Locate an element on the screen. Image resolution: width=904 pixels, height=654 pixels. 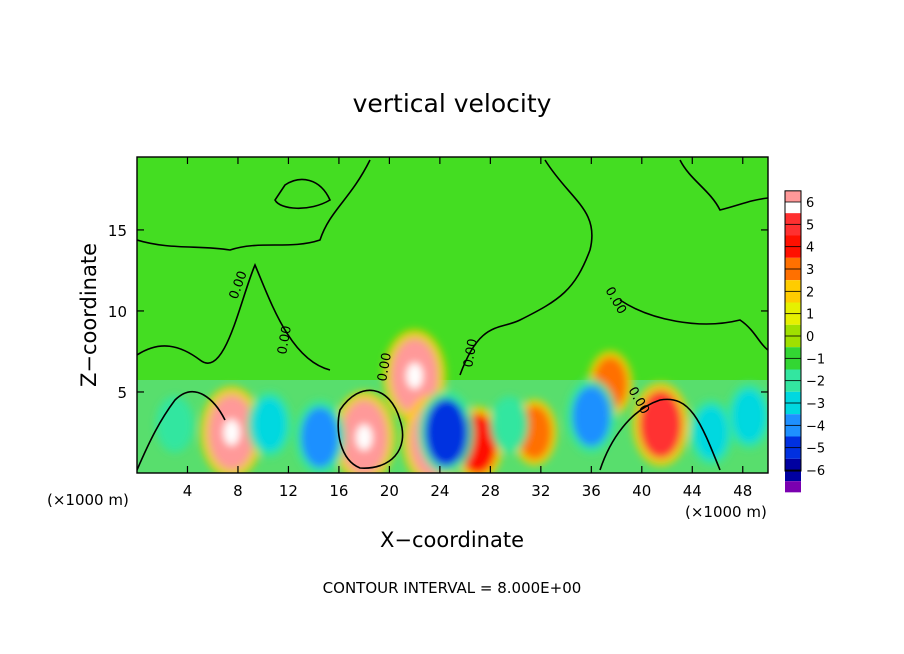
x-tick-label: 16 is located at coordinates (338, 491).